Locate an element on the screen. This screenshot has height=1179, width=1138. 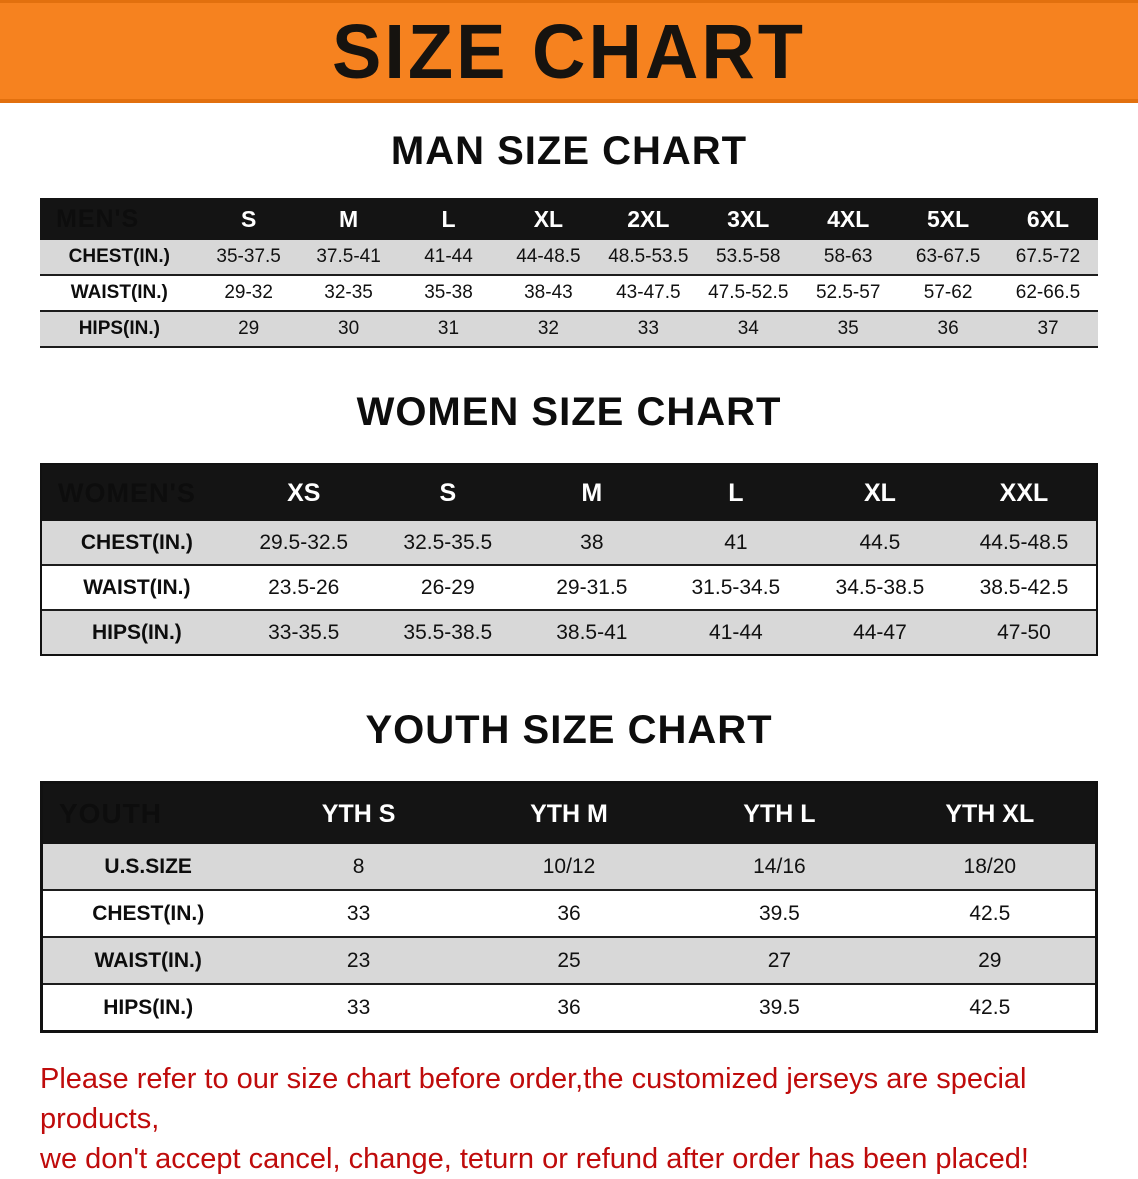
size-value: 48.5-53.5 is located at coordinates (648, 256).